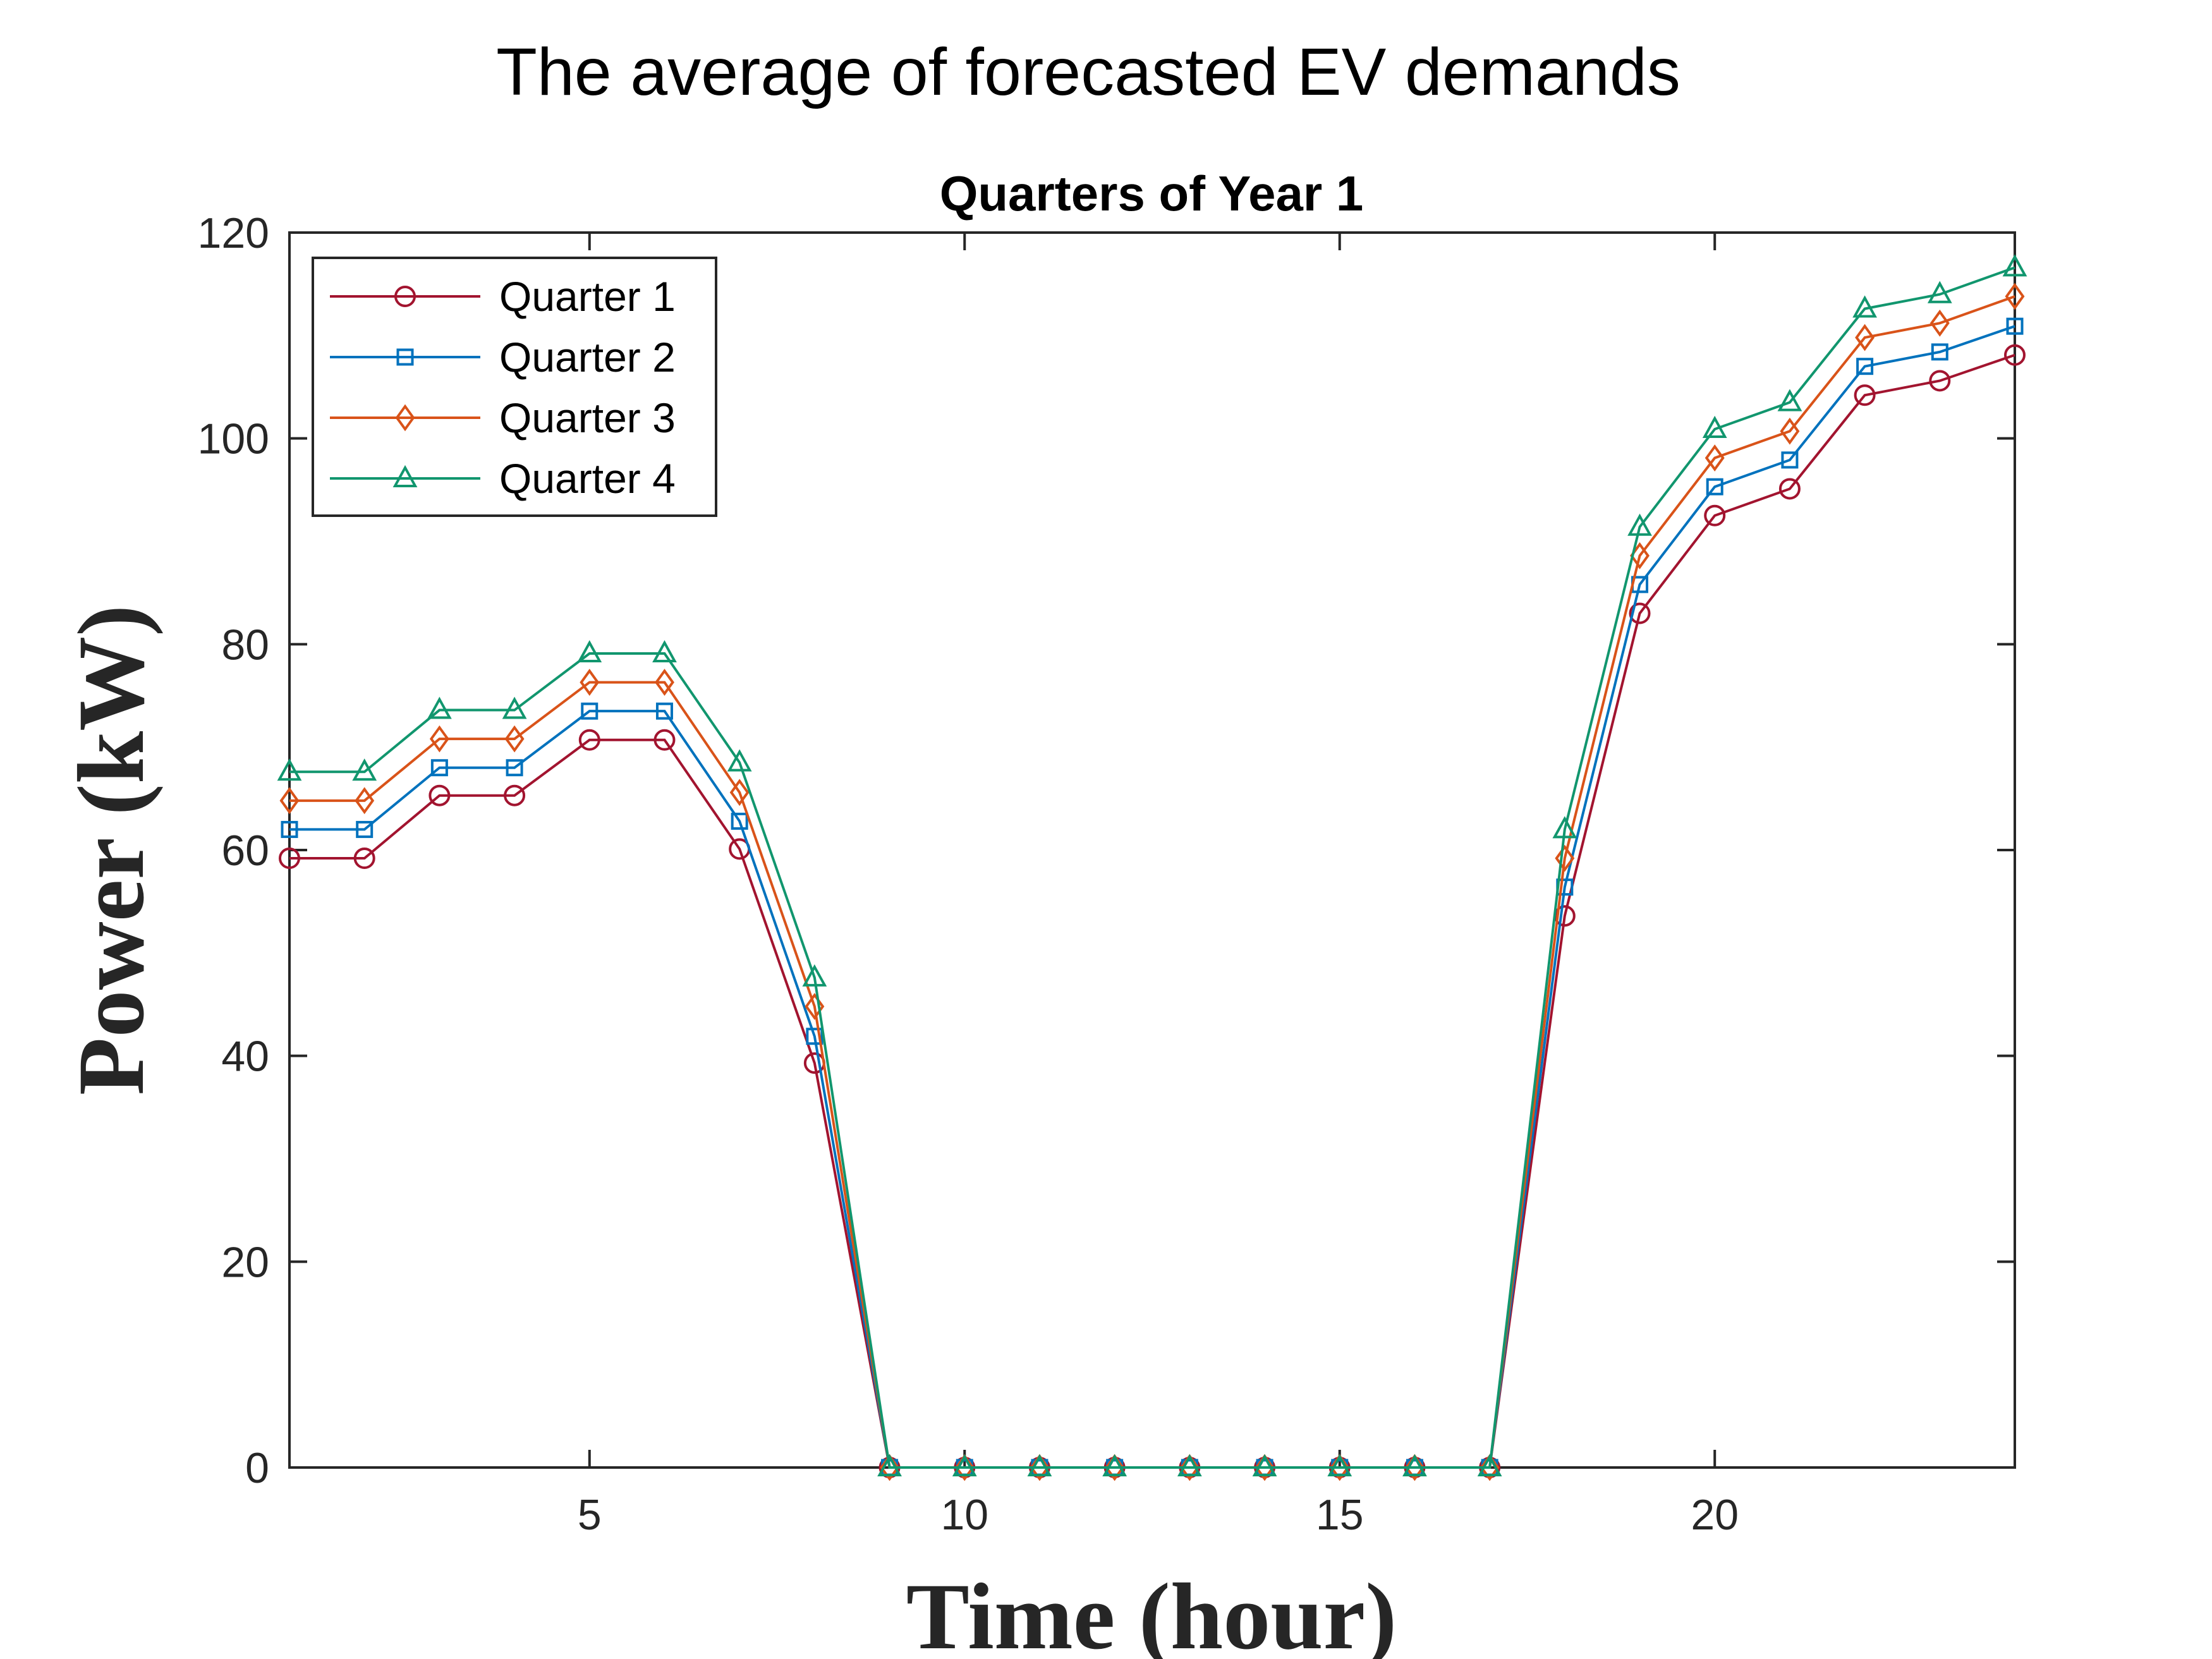 This screenshot has height=1659, width=2212. What do you see at coordinates (587, 418) in the screenshot?
I see `legend-label: Quarter 3` at bounding box center [587, 418].